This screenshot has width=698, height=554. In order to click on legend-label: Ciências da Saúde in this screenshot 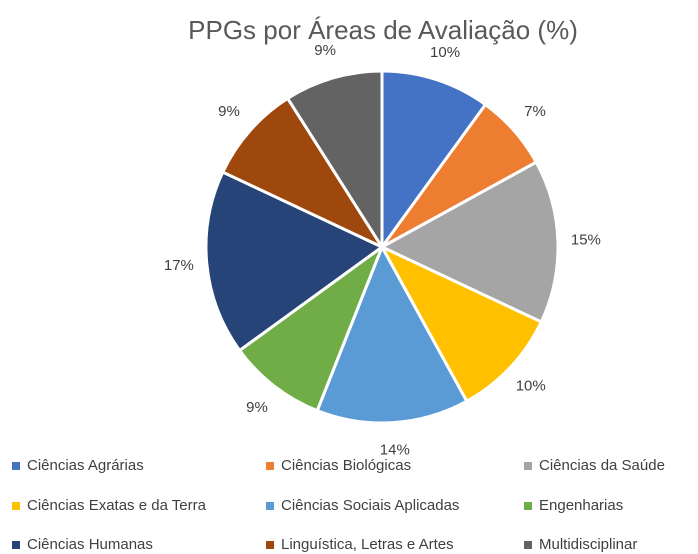, I will do `click(602, 465)`.